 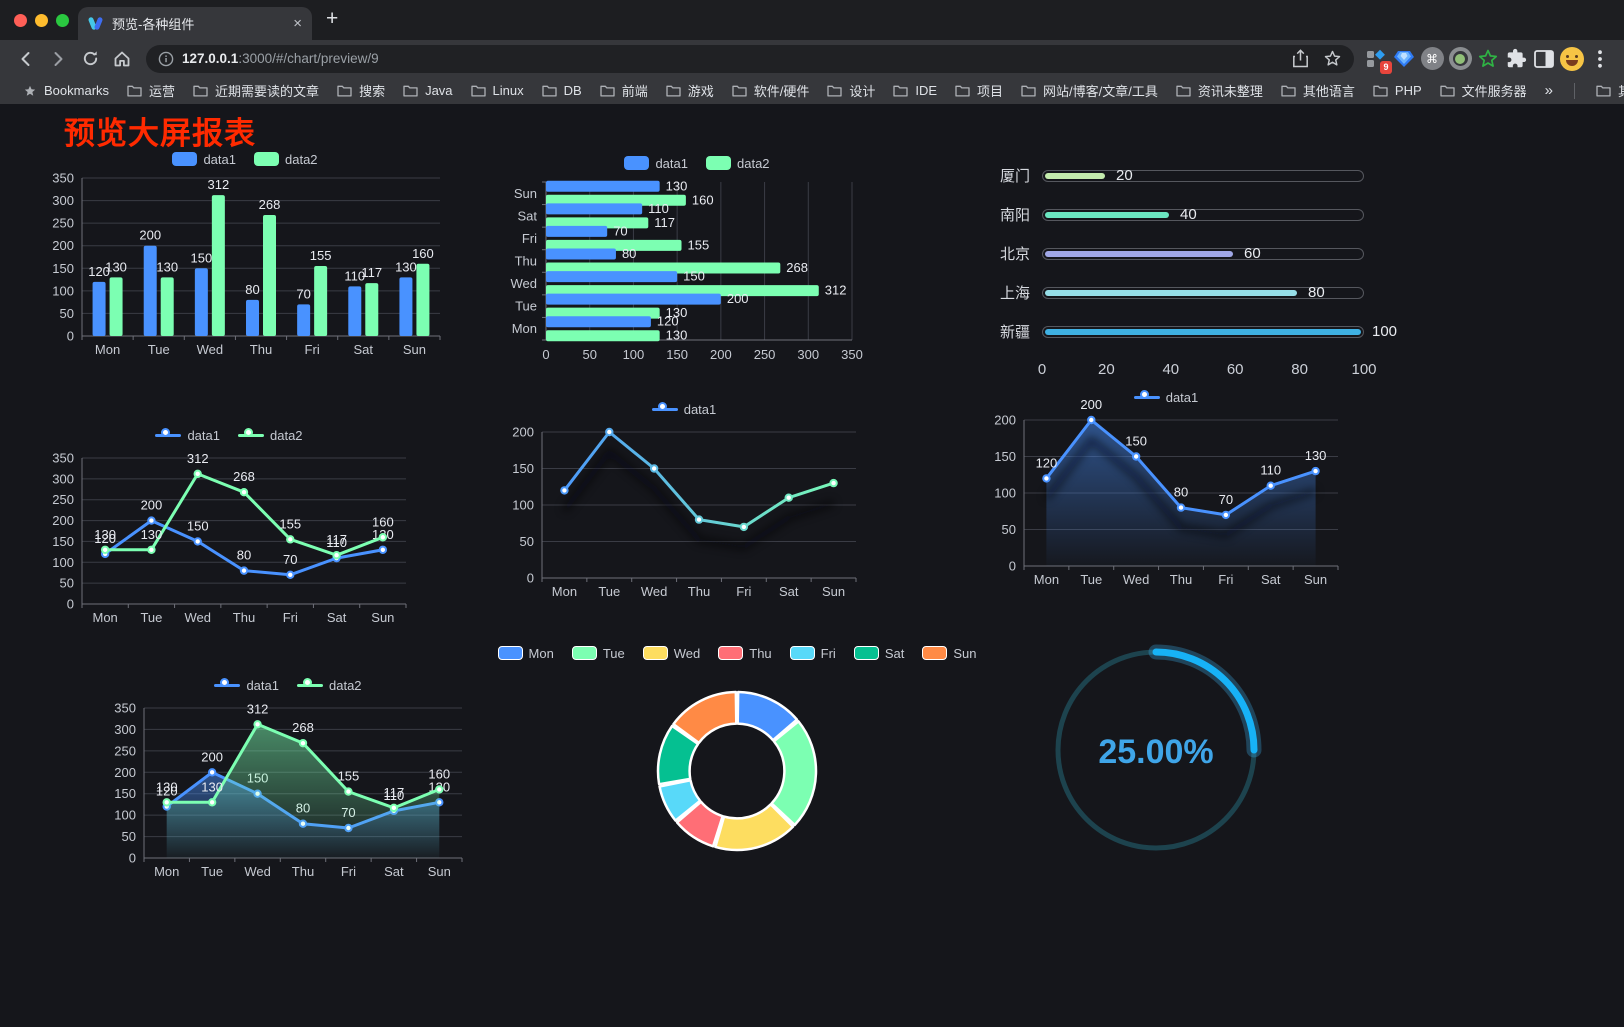 What do you see at coordinates (598, 653) in the screenshot?
I see `legend-item: Tue` at bounding box center [598, 653].